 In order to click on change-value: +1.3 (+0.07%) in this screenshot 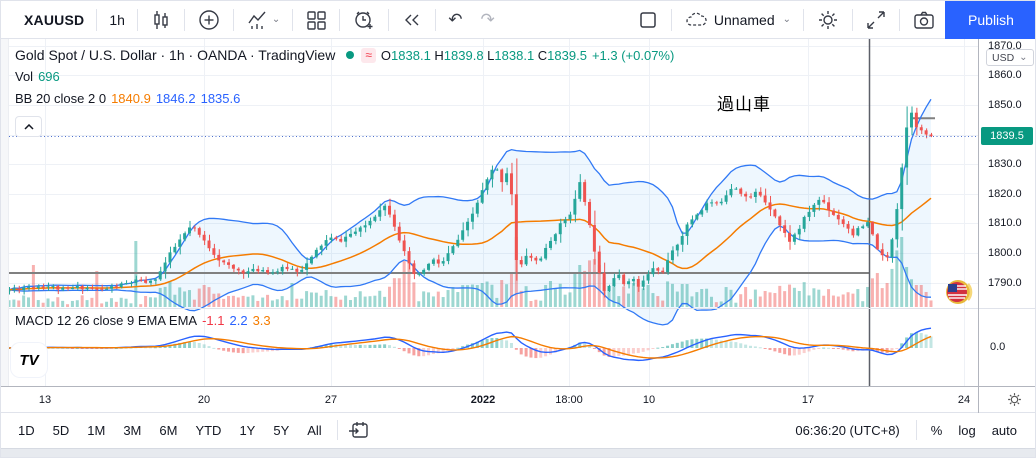, I will do `click(633, 55)`.